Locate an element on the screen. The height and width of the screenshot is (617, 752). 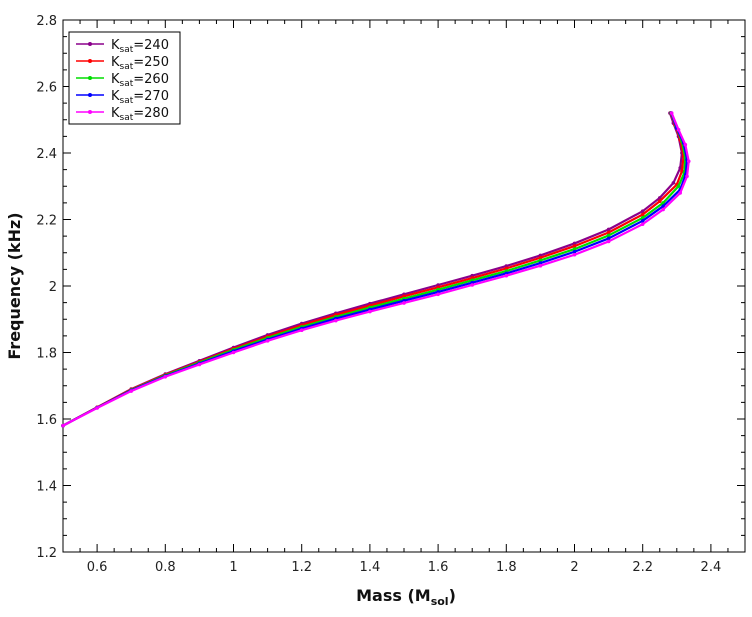
x-axis-title-end: ) is located at coordinates (452, 595).